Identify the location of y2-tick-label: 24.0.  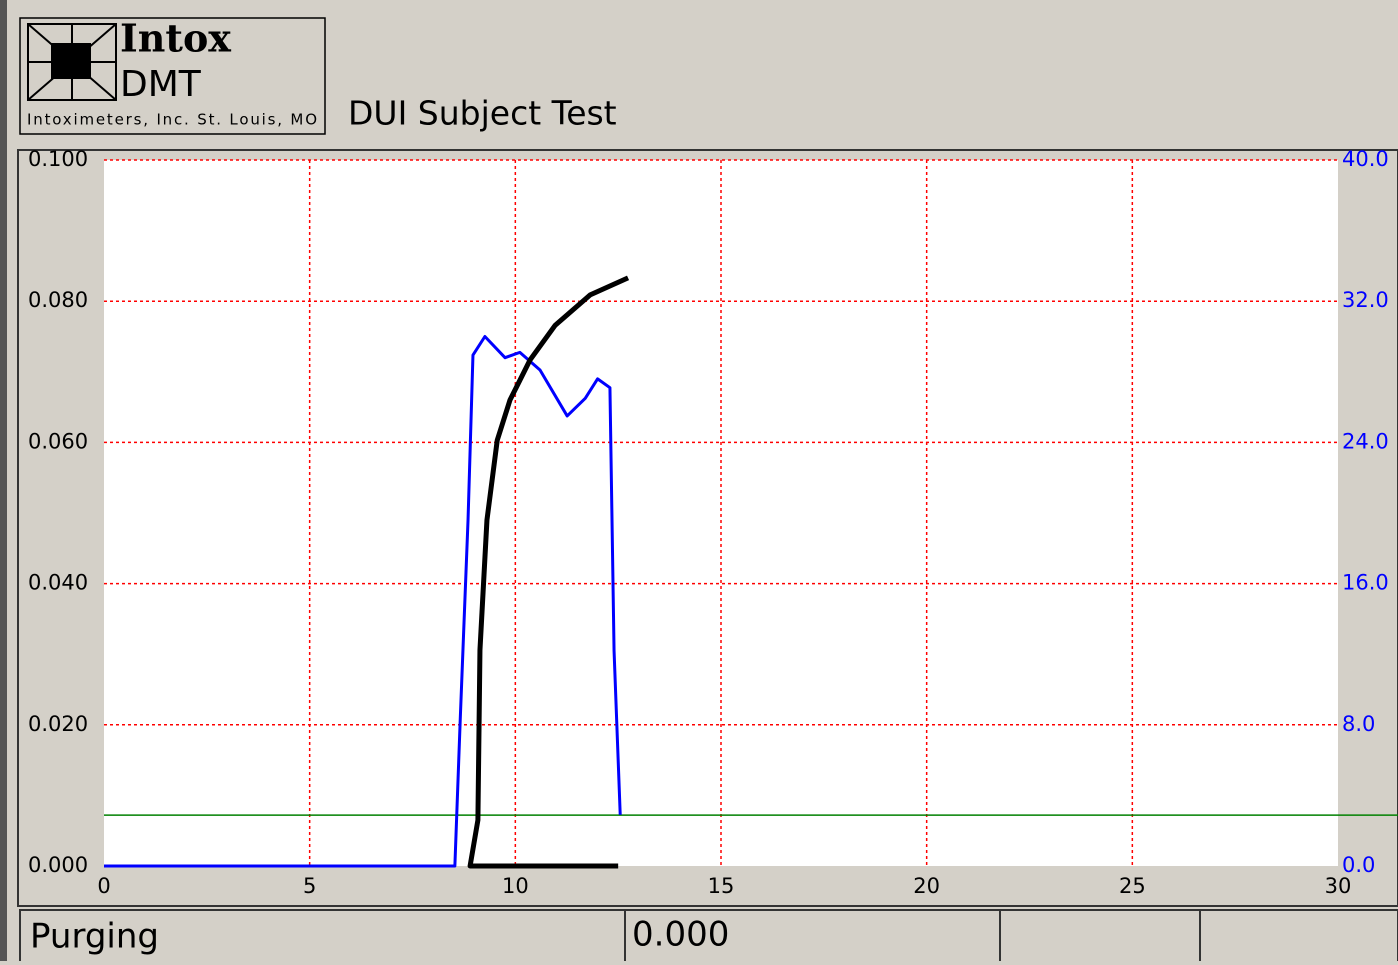
(1365, 441).